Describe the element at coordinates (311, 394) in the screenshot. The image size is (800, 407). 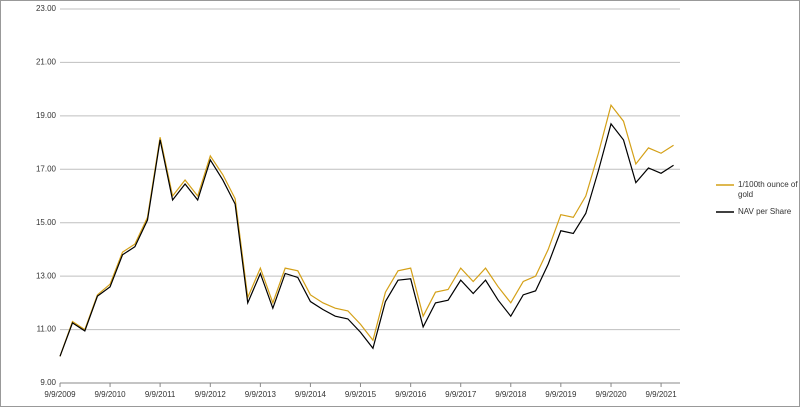
I see `x-tick-label: 9/9/2014` at that location.